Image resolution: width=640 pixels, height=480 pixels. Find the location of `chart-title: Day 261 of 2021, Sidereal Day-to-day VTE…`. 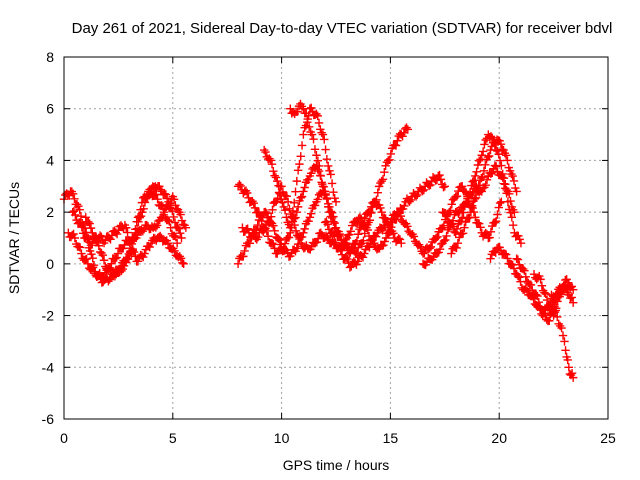

chart-title: Day 261 of 2021, Sidereal Day-to-day VTE… is located at coordinates (342, 28).